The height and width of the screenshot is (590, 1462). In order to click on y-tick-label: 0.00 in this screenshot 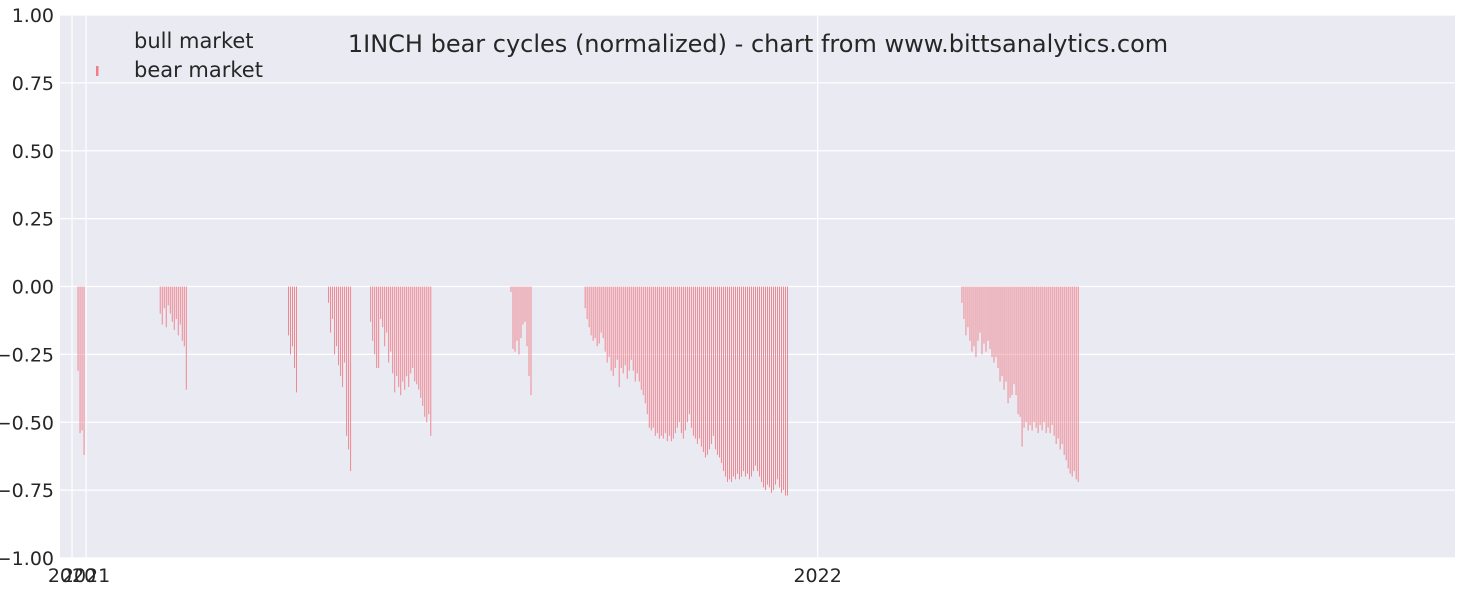, I will do `click(33, 288)`.